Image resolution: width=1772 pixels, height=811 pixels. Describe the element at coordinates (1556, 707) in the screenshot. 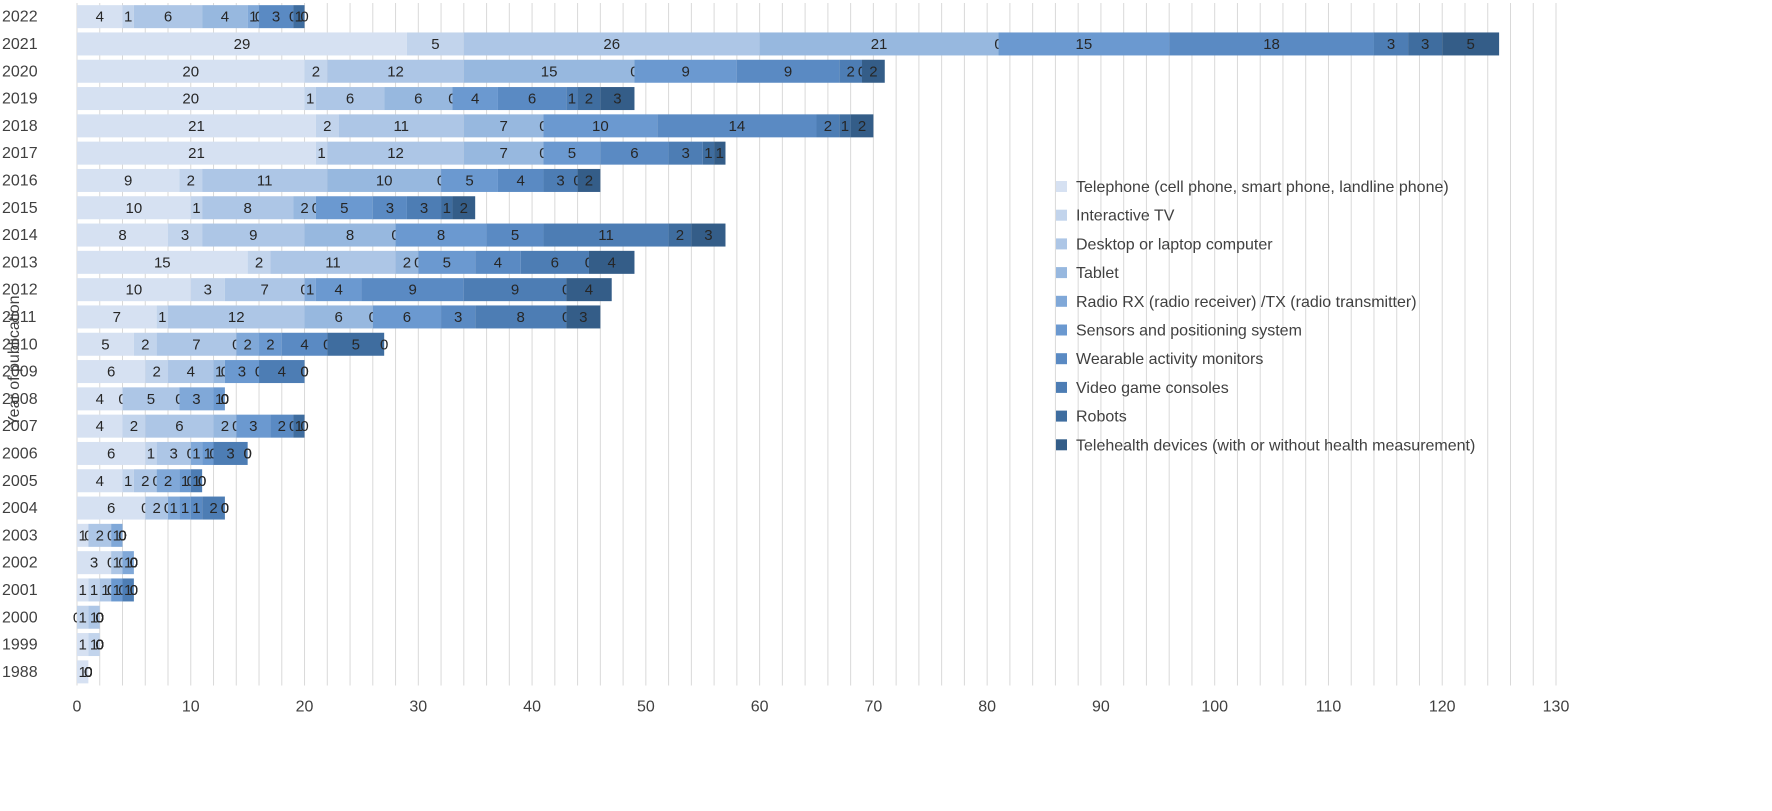

I see `x-tick-label: 130` at that location.